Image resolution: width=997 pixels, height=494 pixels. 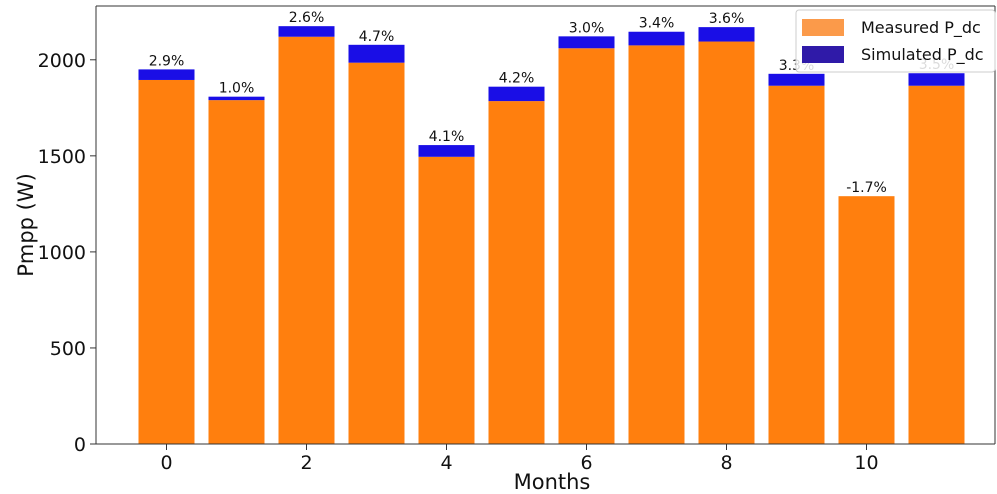 What do you see at coordinates (68, 349) in the screenshot?
I see `y-tick-label-500: 500` at bounding box center [68, 349].